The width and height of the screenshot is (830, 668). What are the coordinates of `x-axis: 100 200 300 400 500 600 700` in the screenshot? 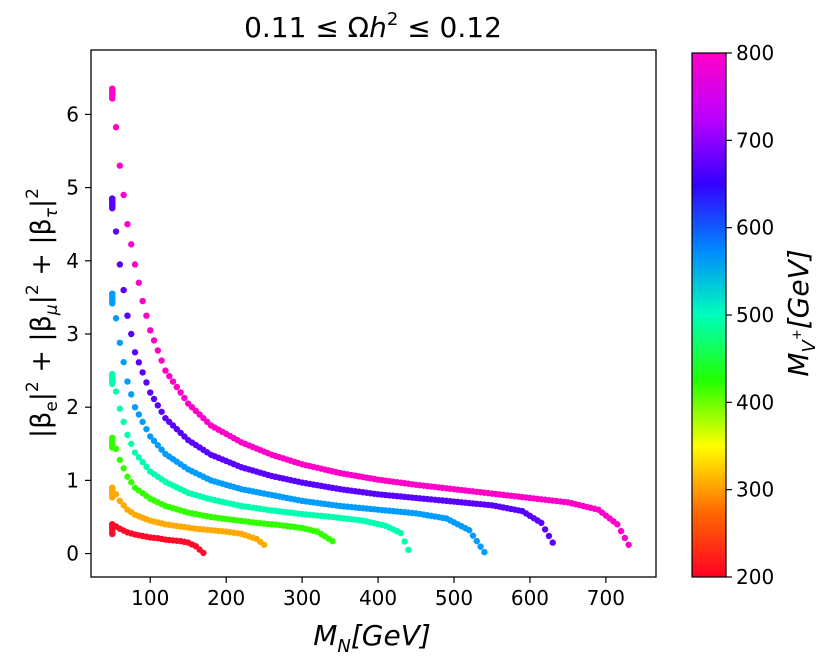 It's located at (378, 593).